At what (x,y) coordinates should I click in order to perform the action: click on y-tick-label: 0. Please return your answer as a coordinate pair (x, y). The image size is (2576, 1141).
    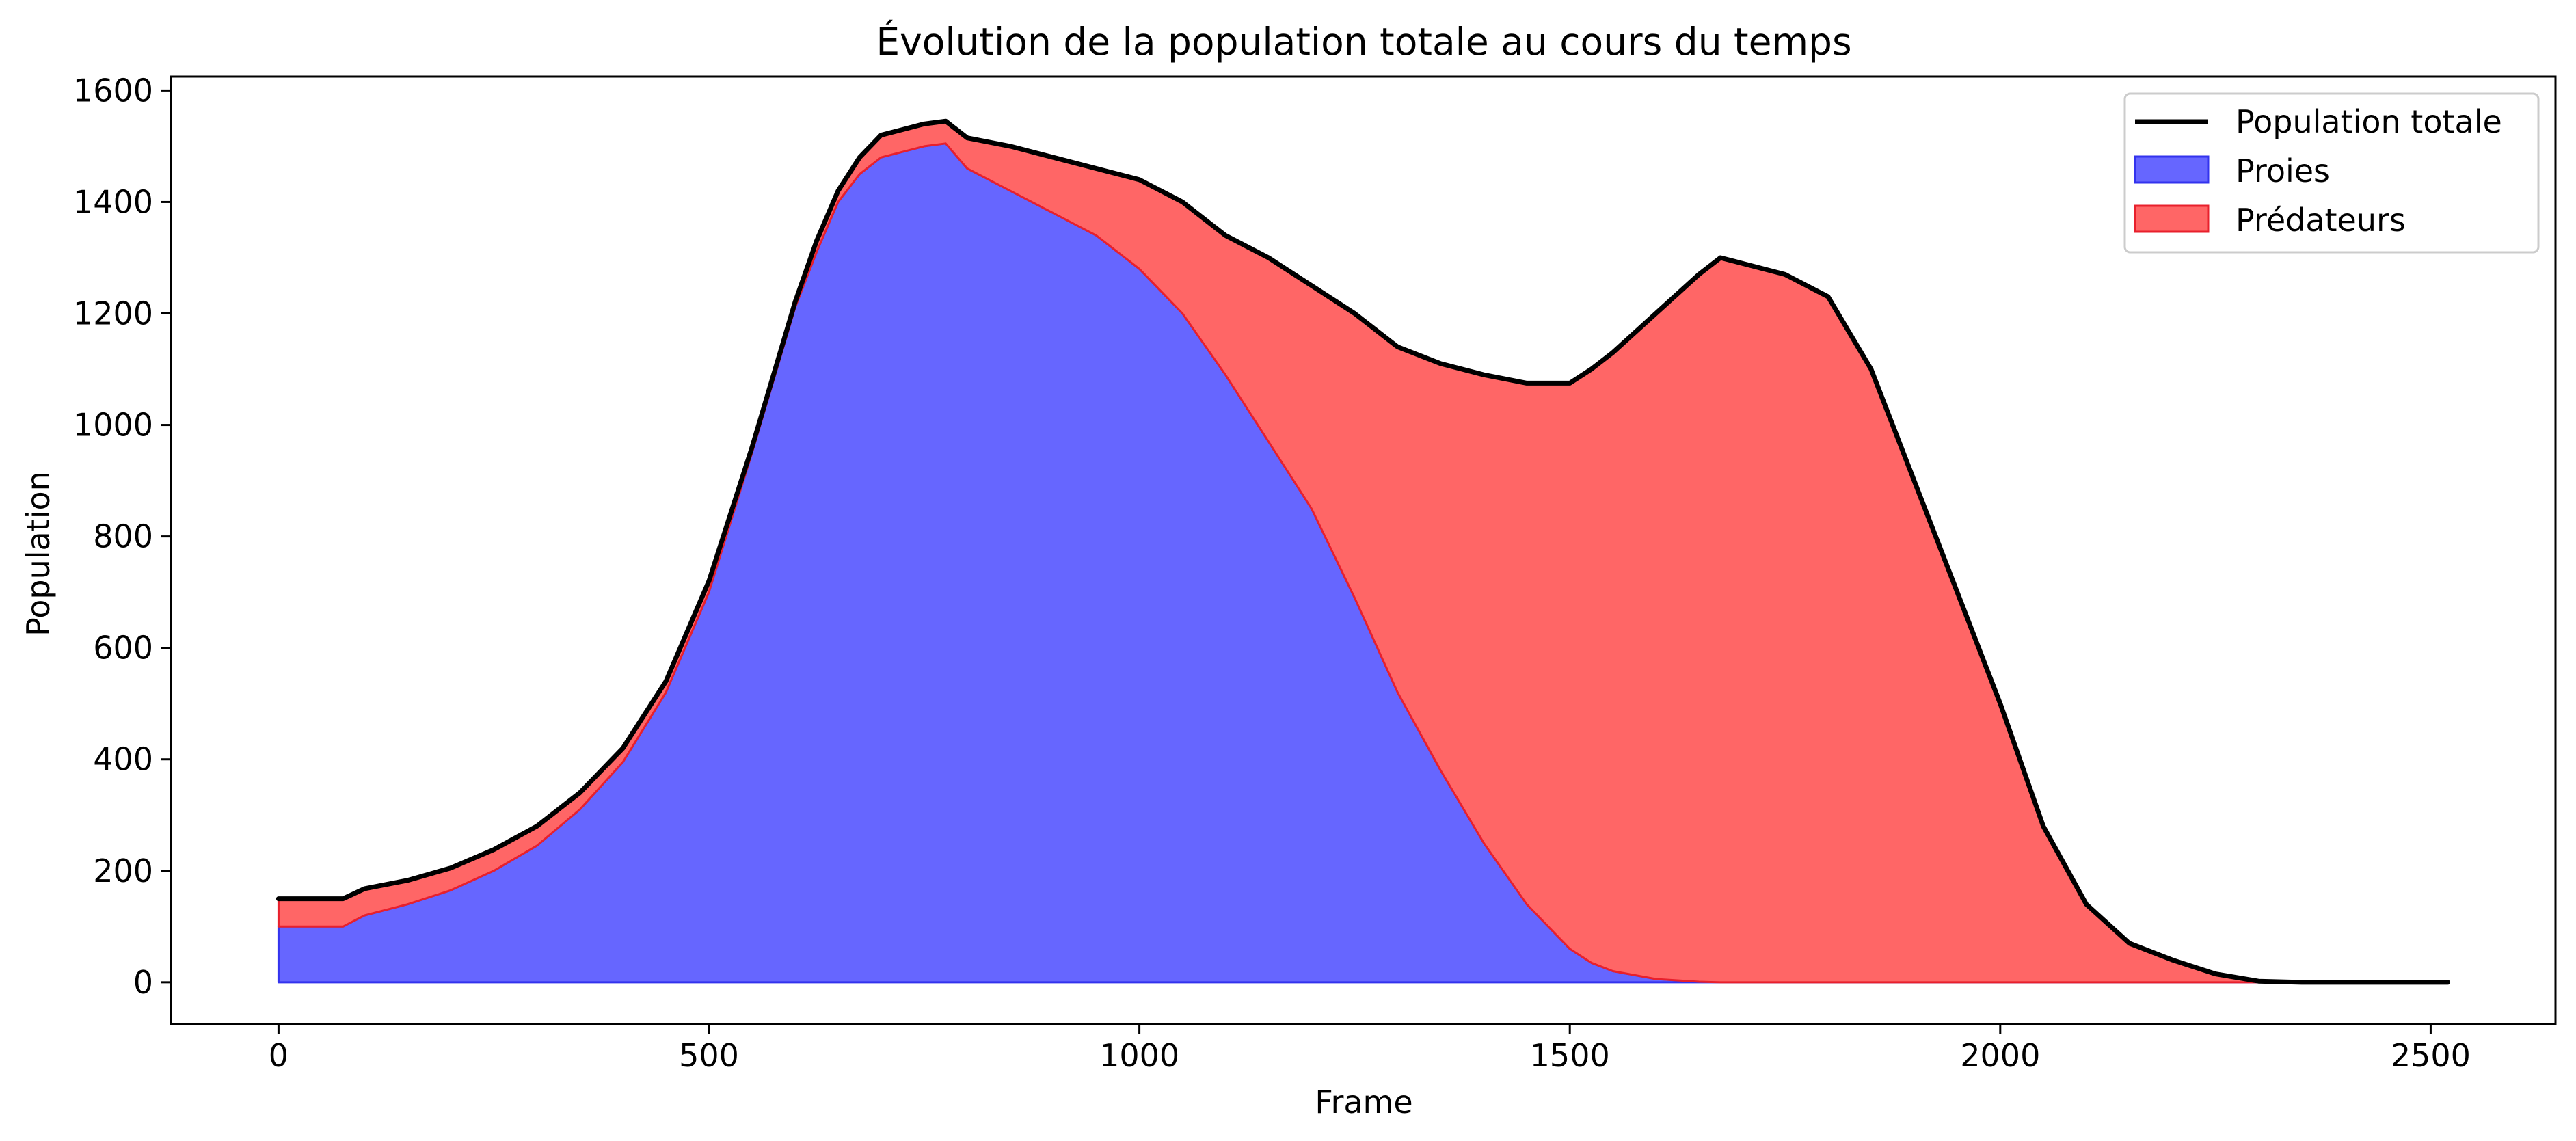
    Looking at the image, I should click on (143, 982).